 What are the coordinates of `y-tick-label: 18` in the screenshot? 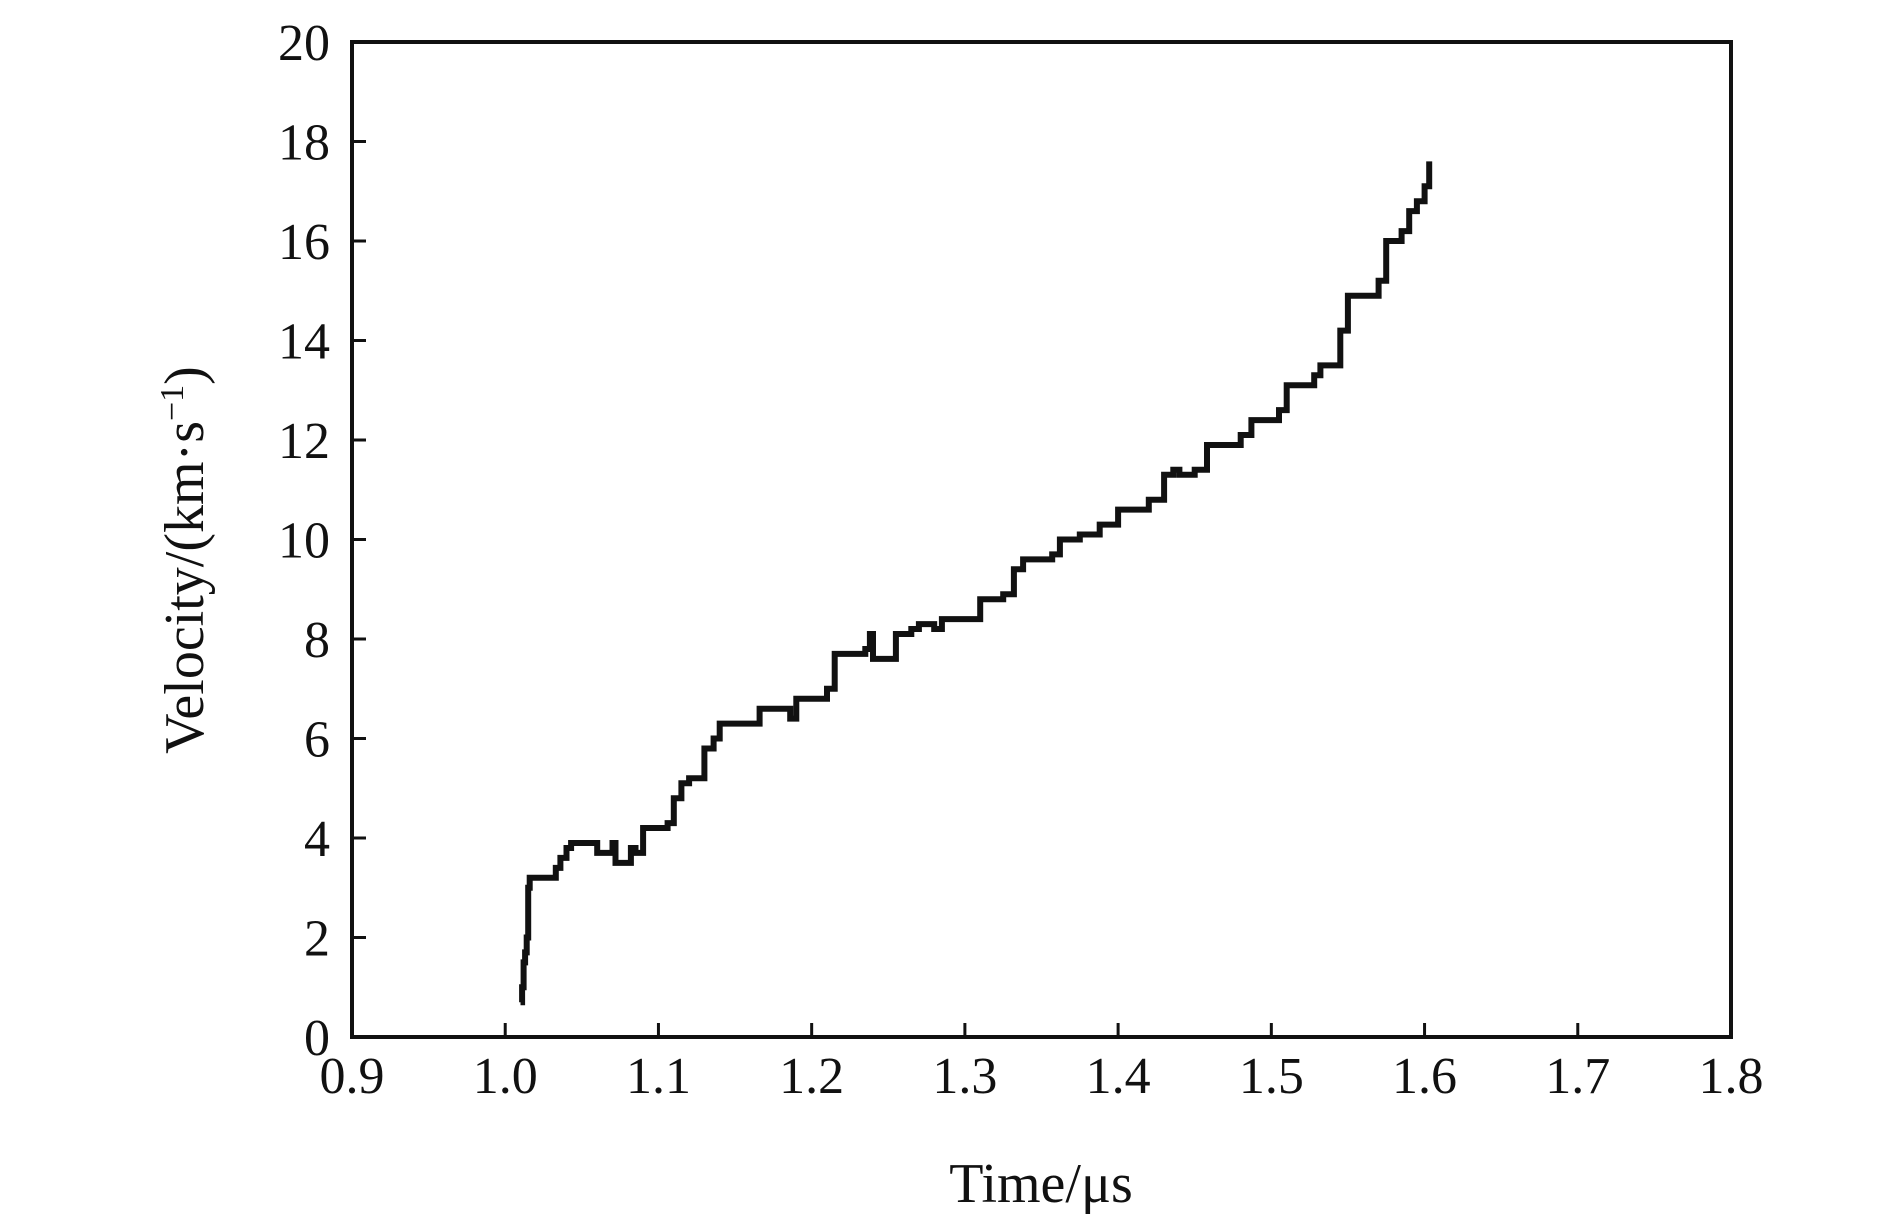 It's located at (304, 143).